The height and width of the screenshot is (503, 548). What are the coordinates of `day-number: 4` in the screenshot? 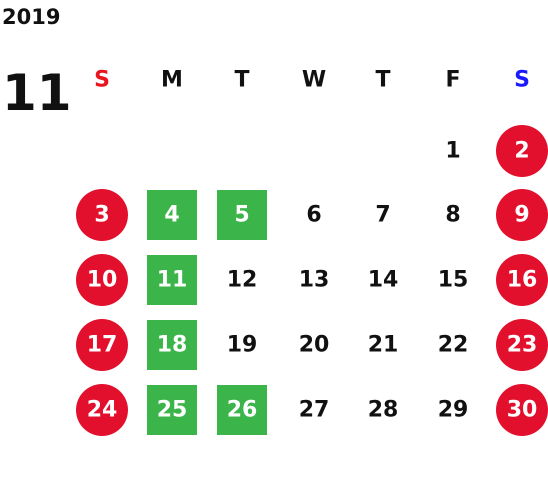 It's located at (171, 215).